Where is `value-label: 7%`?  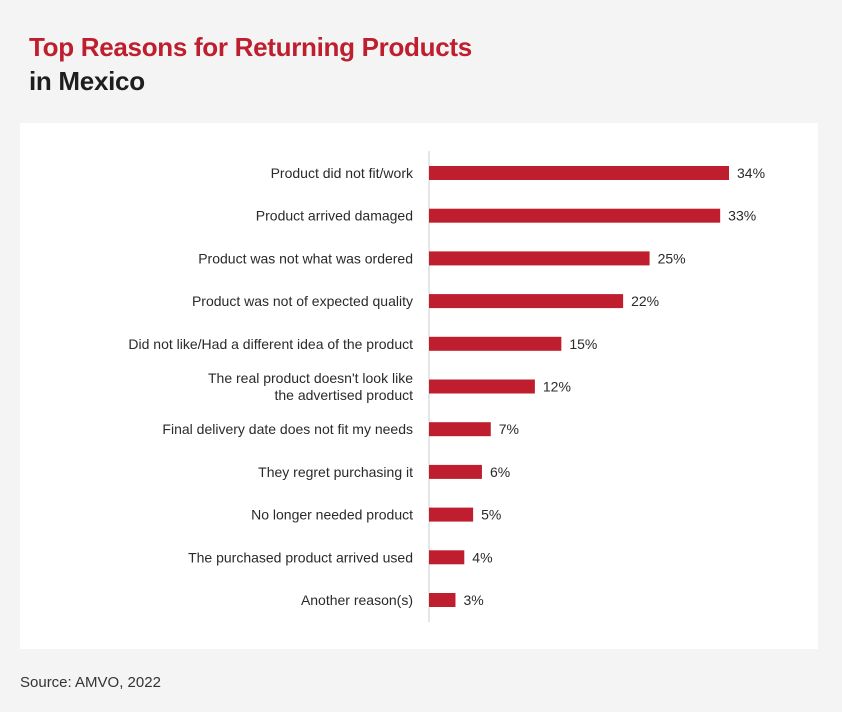
value-label: 7% is located at coordinates (509, 429).